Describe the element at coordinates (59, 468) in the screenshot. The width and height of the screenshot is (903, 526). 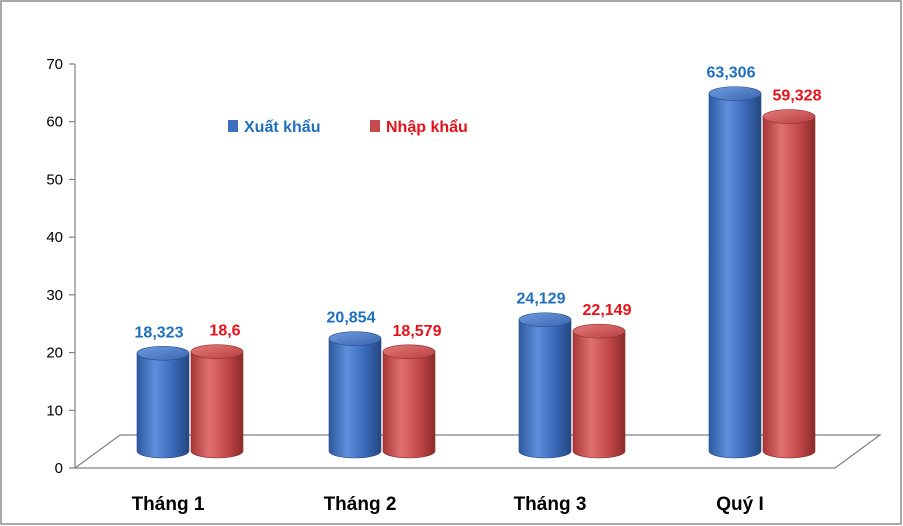
I see `y-tick-label: 0` at that location.